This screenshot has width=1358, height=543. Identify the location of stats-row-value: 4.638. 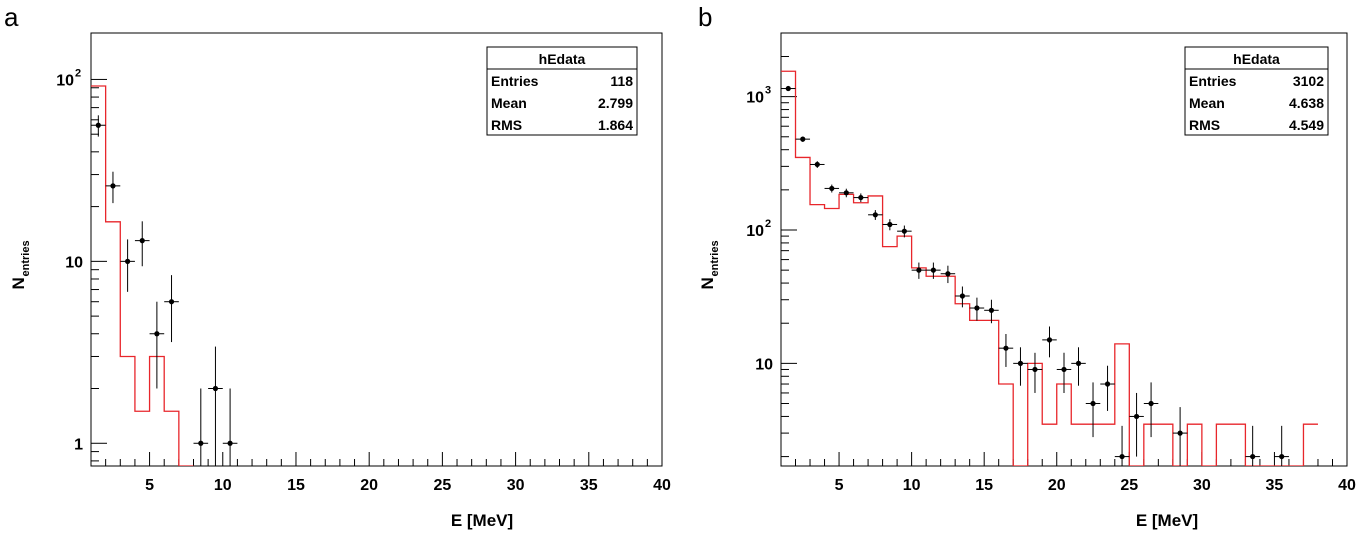
(1306, 103).